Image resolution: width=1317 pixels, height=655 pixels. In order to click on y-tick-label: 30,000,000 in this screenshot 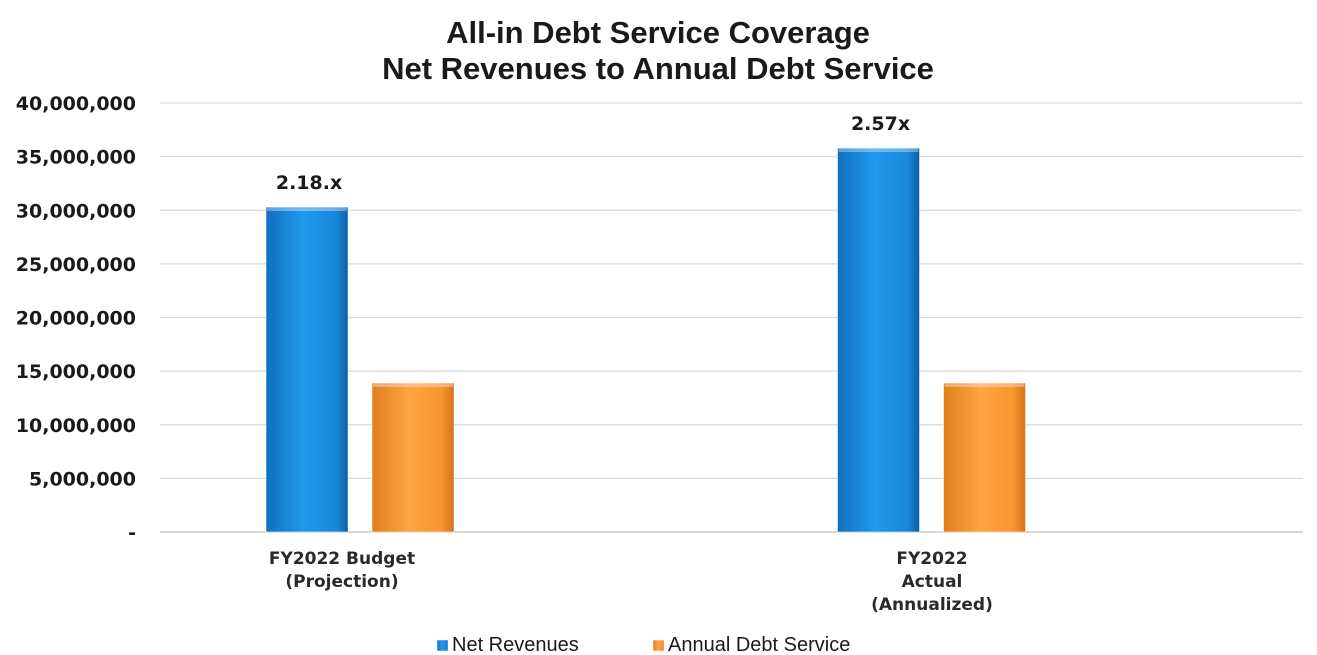, I will do `click(76, 211)`.